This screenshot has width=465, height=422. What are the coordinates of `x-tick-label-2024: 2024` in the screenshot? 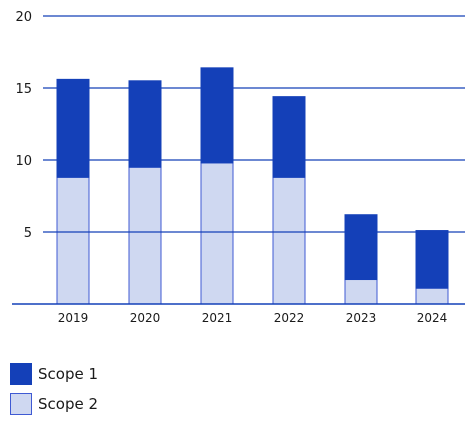 It's located at (432, 318).